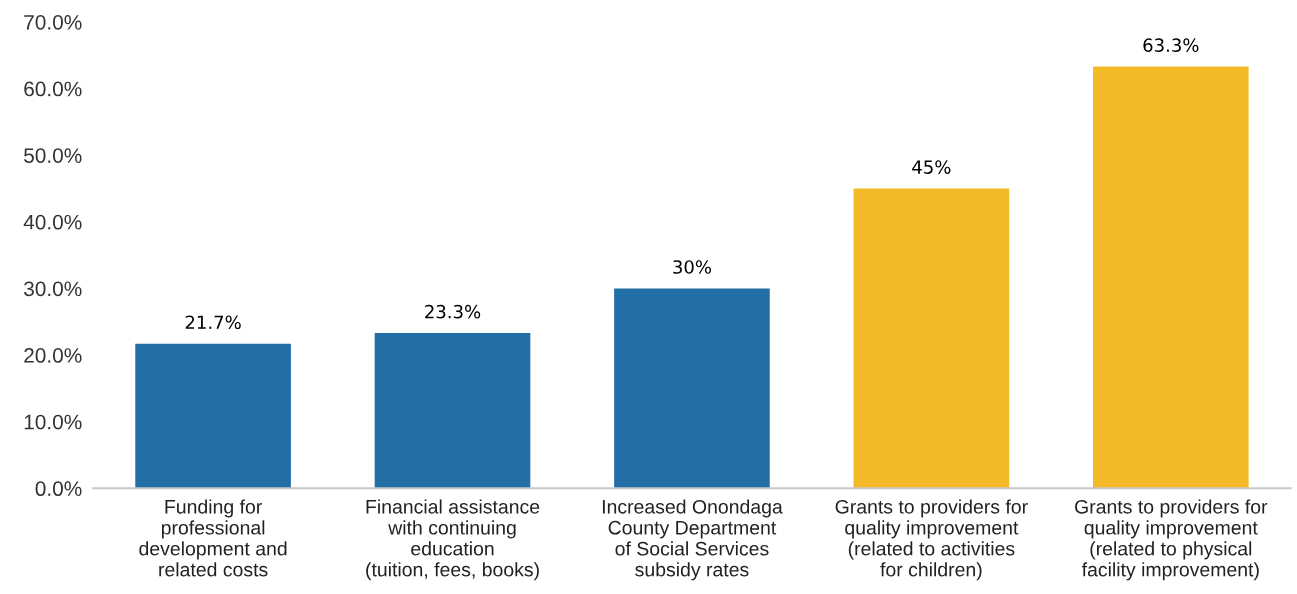  What do you see at coordinates (1171, 45) in the screenshot?
I see `data-label: 63.3%` at bounding box center [1171, 45].